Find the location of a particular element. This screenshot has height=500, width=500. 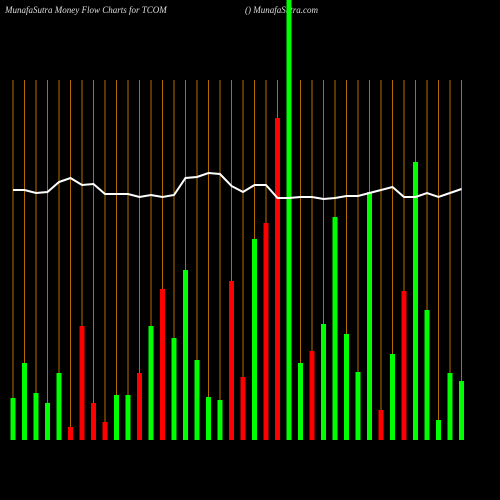

chart-subtitle: () MunafaSutra.com is located at coordinates (281, 10).